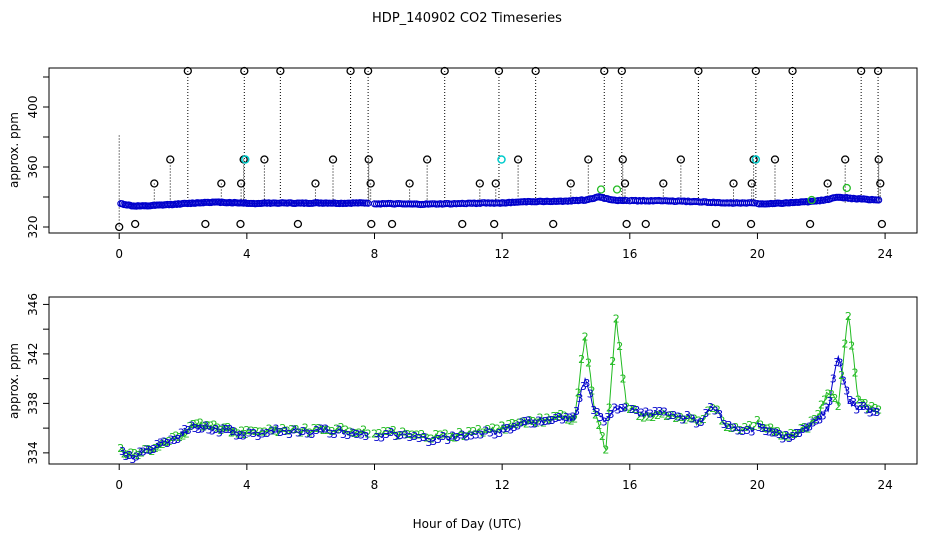 This screenshot has height=540, width=936. I want to click on bottom-series-3-point-19: 3, so click(188, 430).